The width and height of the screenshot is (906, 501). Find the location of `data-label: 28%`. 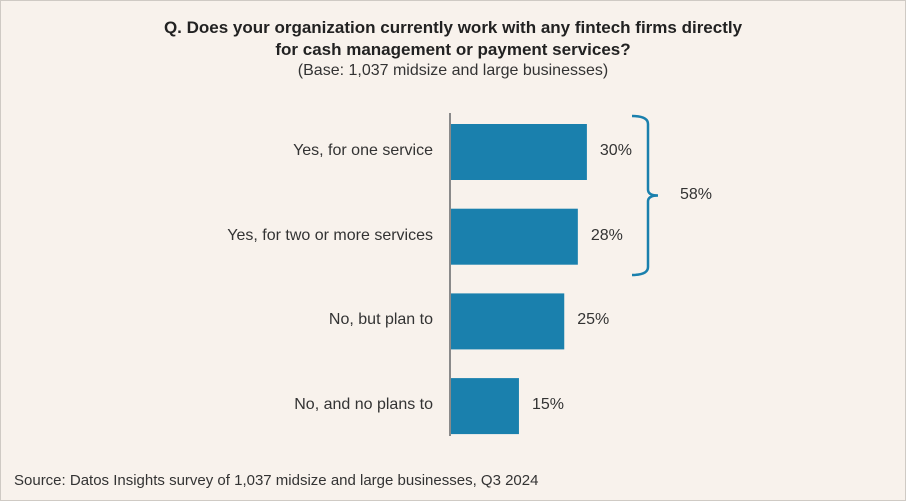

data-label: 28% is located at coordinates (606, 235).